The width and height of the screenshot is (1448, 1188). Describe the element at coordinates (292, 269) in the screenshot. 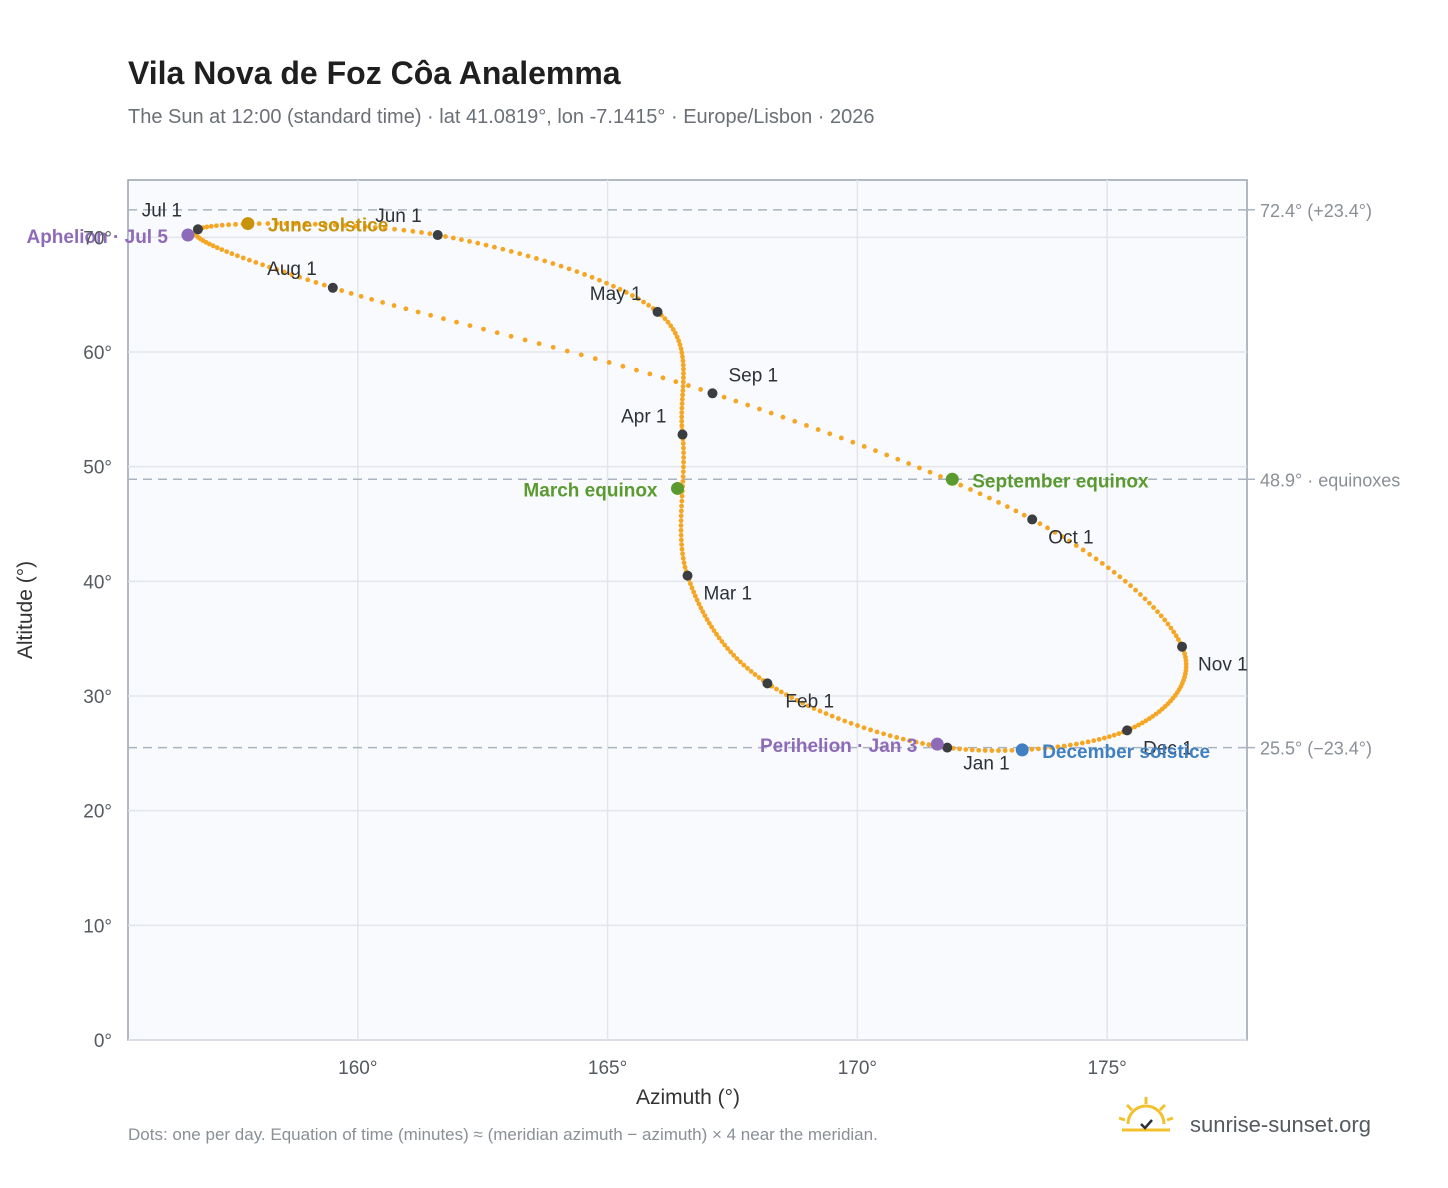

I see `month-label: Aug 1` at that location.